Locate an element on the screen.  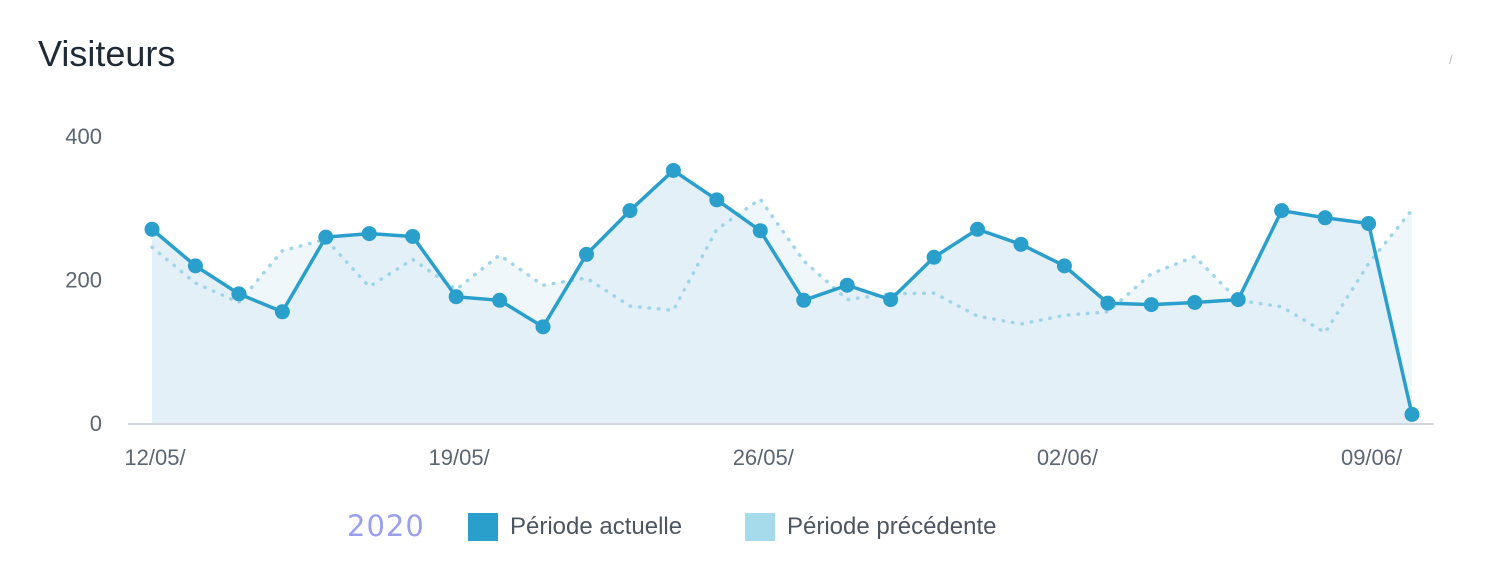
corner-mark: / is located at coordinates (1451, 59).